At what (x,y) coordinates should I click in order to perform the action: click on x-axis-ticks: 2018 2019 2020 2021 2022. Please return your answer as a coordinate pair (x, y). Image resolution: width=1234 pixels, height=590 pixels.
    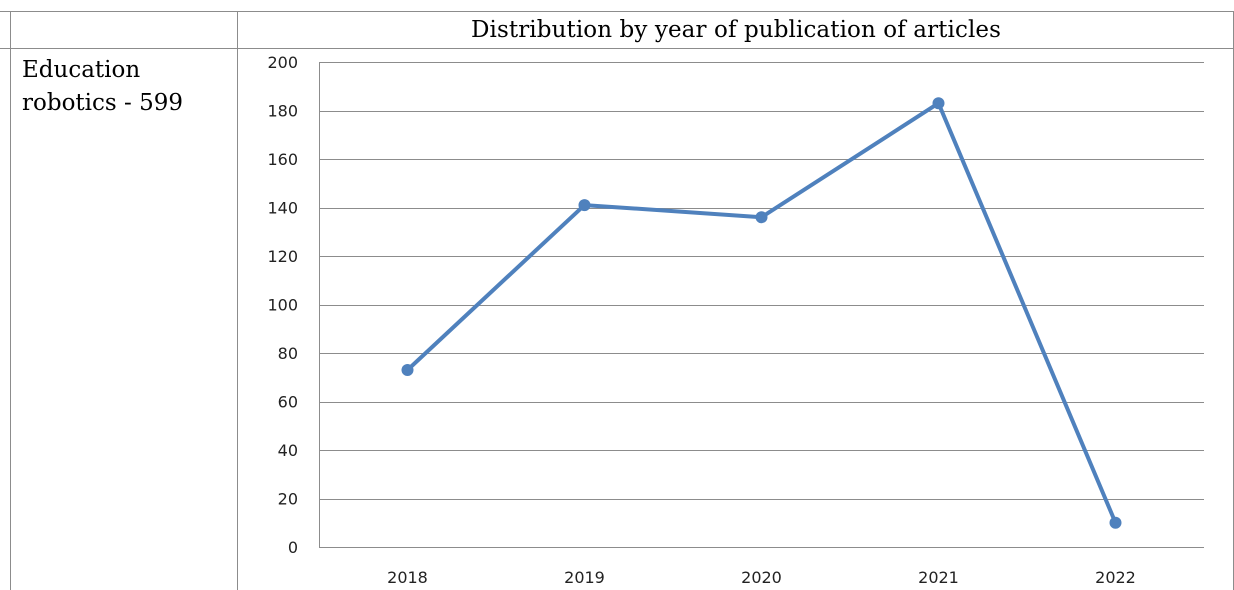
    Looking at the image, I should click on (761, 577).